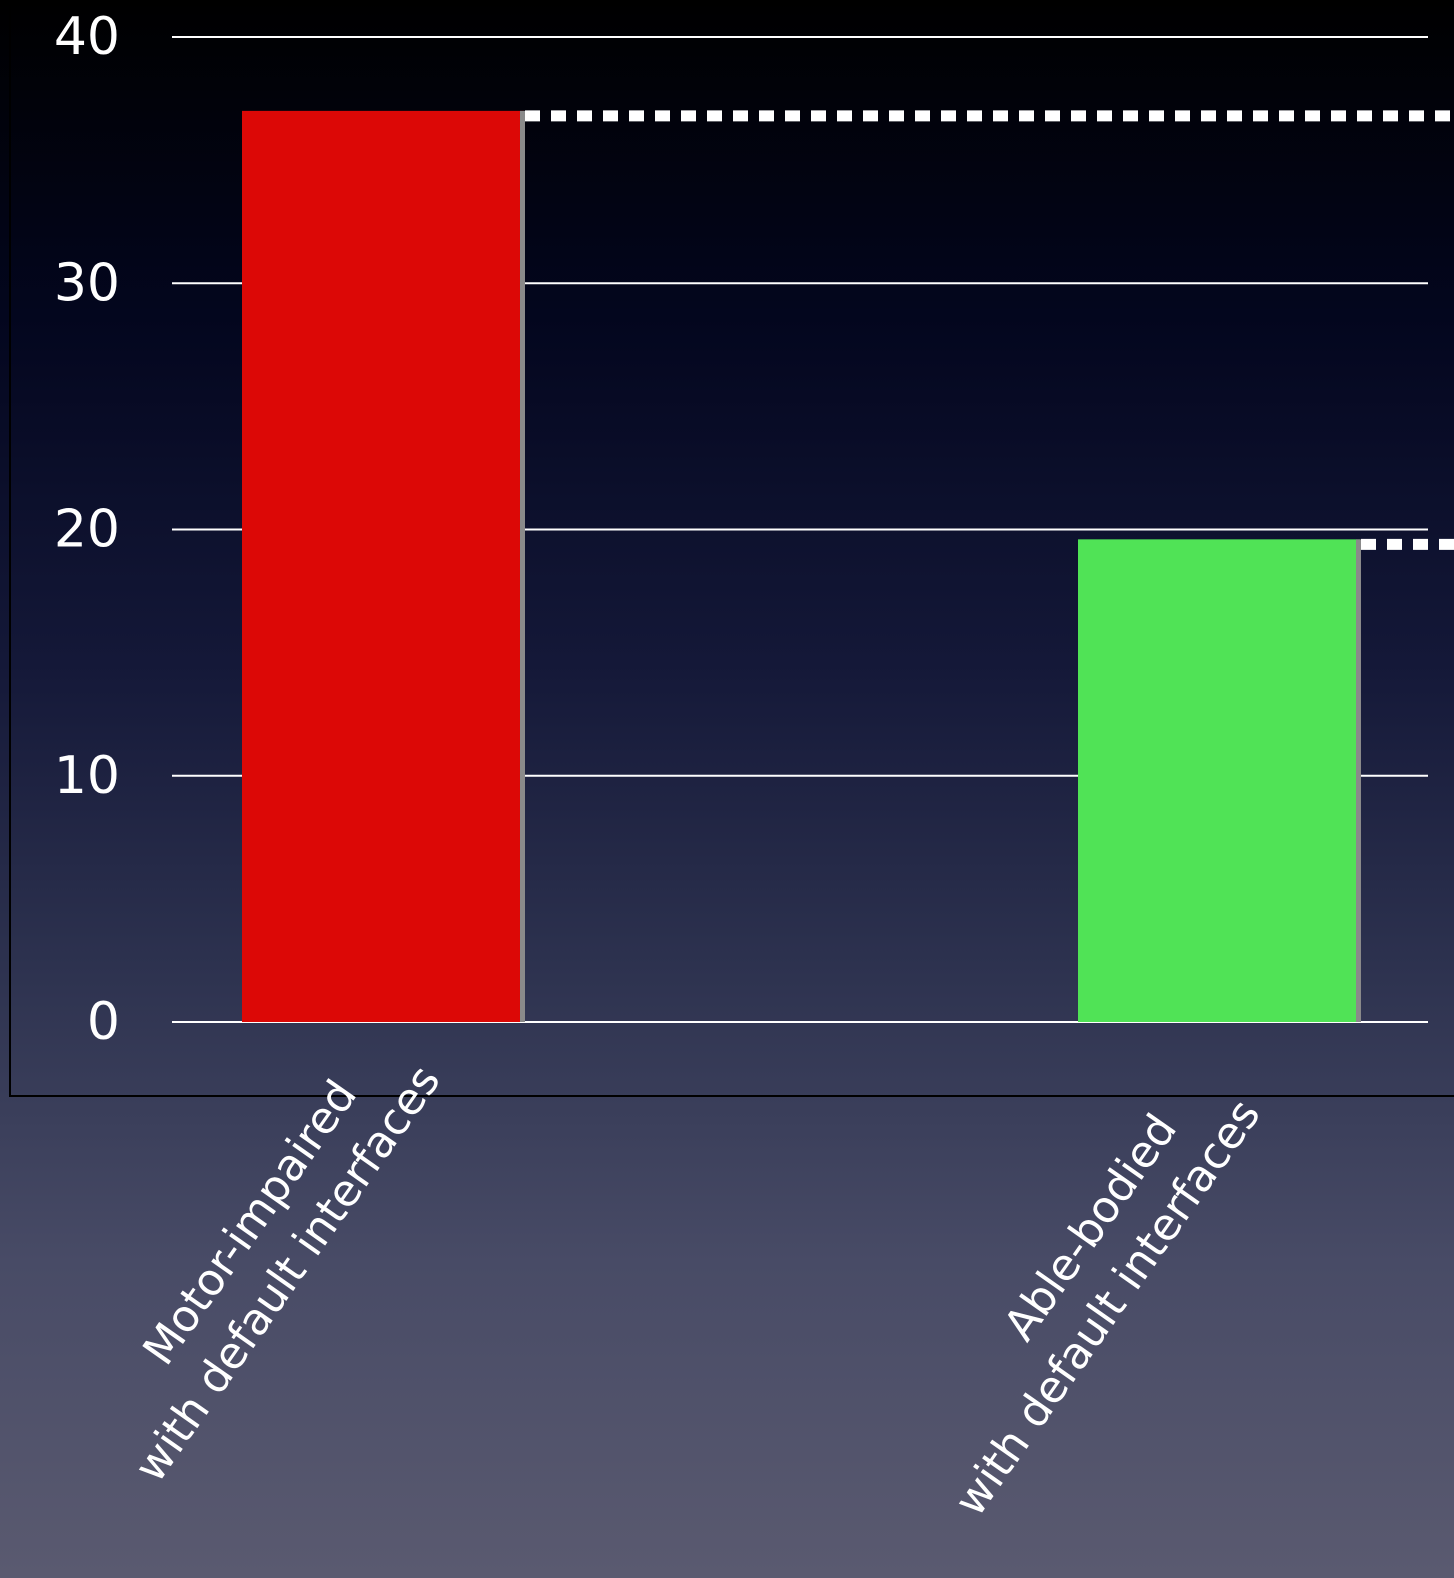 The width and height of the screenshot is (1454, 1578). I want to click on y-axis-tick-labels: 0 10 20 30 40, so click(87, 529).